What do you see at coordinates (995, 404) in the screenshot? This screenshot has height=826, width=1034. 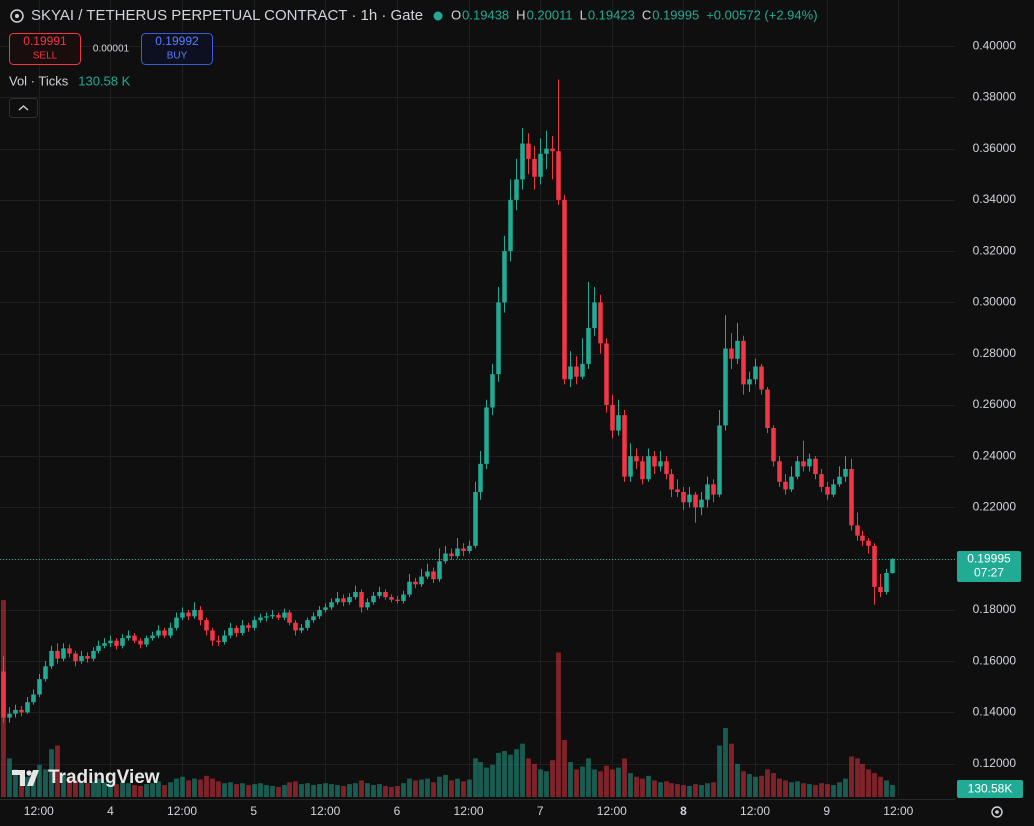 I see `y-tick-label: 0.26000` at bounding box center [995, 404].